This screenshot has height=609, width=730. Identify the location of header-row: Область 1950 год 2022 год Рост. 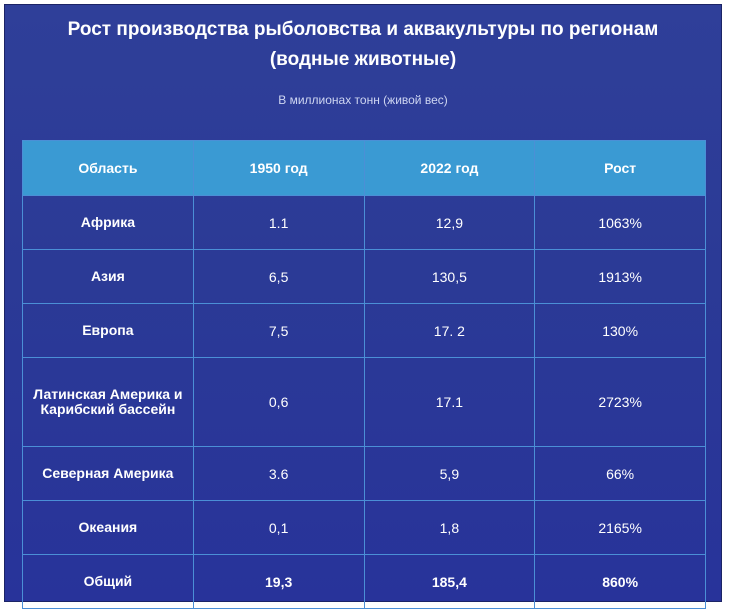
(364, 168).